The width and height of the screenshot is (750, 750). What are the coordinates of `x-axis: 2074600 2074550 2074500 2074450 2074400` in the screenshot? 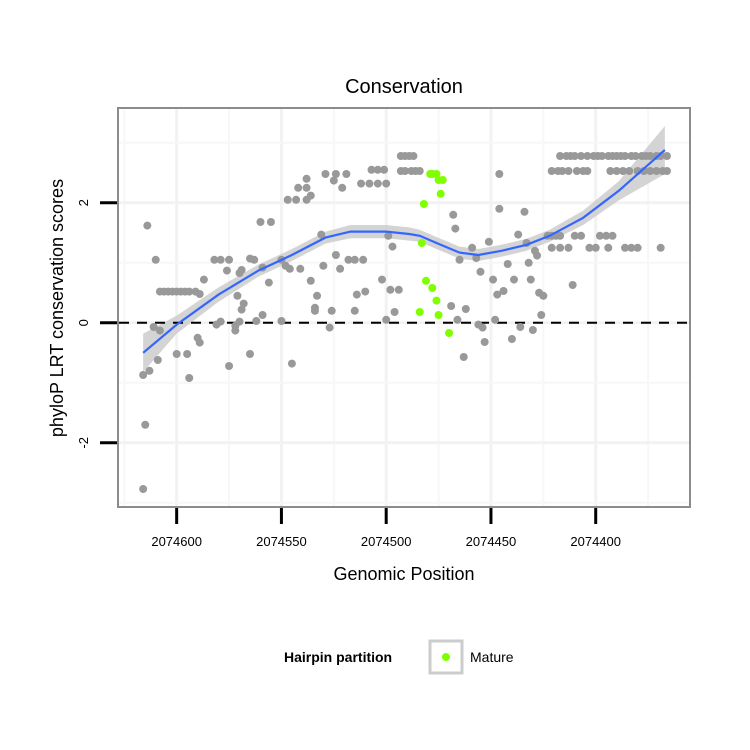 It's located at (386, 528).